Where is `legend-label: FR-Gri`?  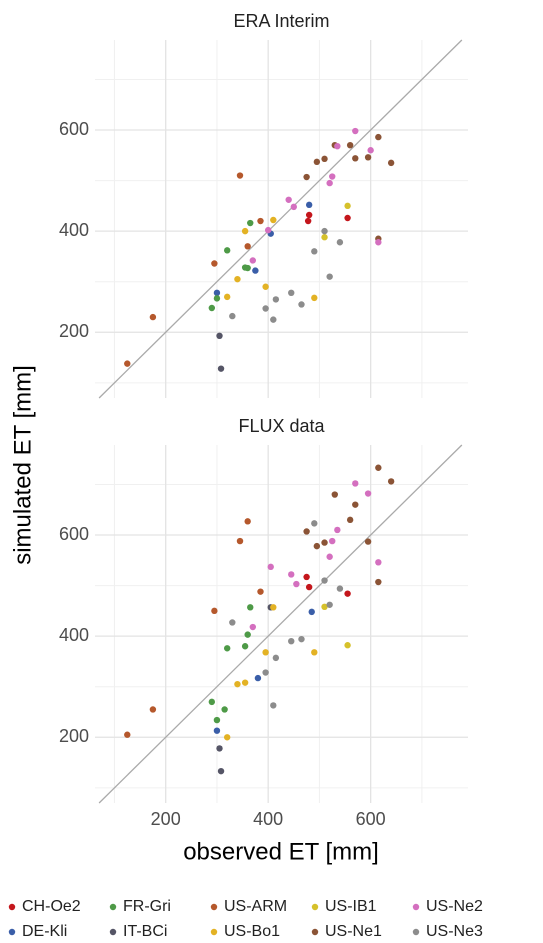 legend-label: FR-Gri is located at coordinates (147, 906).